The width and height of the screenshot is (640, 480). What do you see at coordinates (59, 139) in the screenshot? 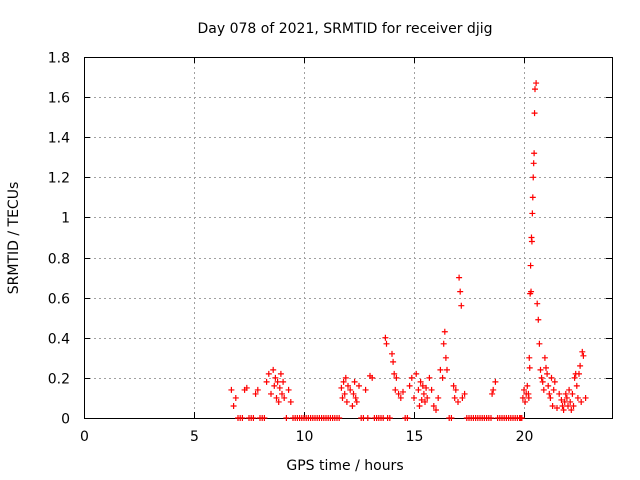
I see `y-tick-label: 1.4` at bounding box center [59, 139].